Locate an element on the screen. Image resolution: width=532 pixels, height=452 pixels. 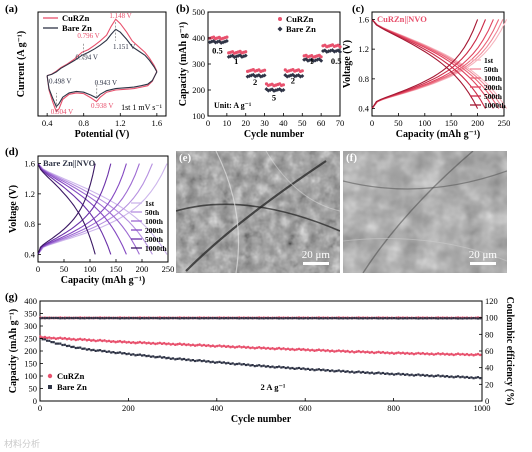
y-tick-label-g: 350 is located at coordinates (30, 314).